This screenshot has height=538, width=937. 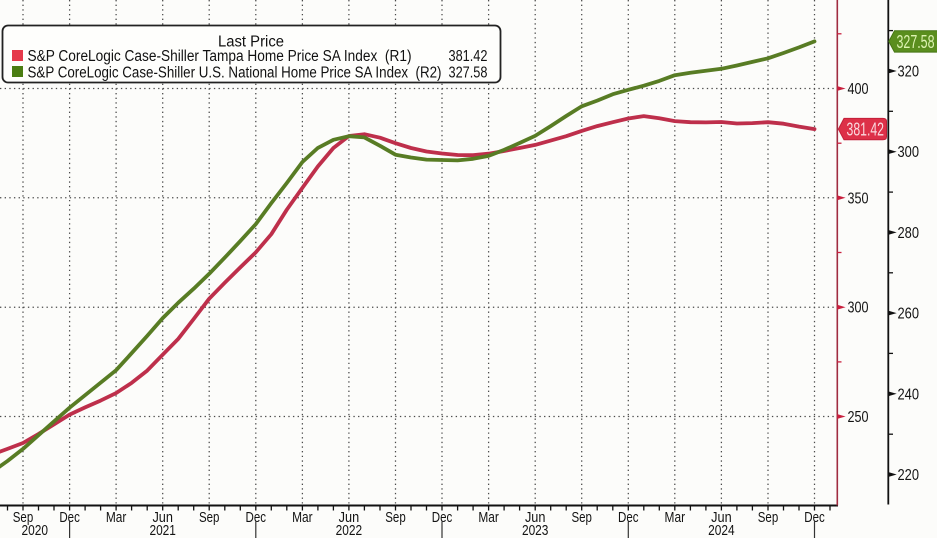 What do you see at coordinates (858, 417) in the screenshot?
I see `svg-text: 250` at bounding box center [858, 417].